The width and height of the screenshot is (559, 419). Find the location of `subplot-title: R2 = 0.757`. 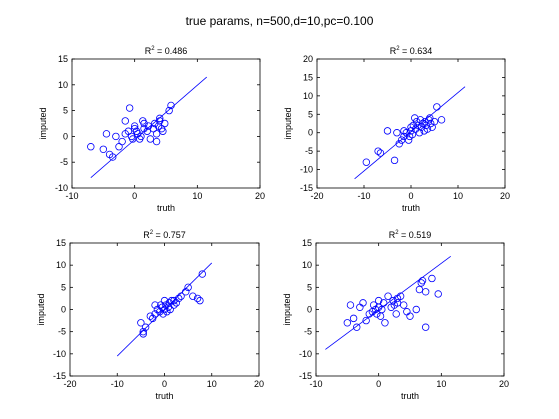

subplot-title: R2 = 0.757 is located at coordinates (164, 235).